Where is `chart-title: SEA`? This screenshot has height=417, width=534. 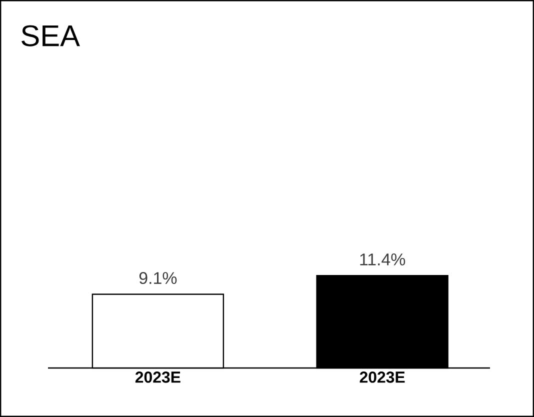
chart-title: SEA is located at coordinates (51, 35).